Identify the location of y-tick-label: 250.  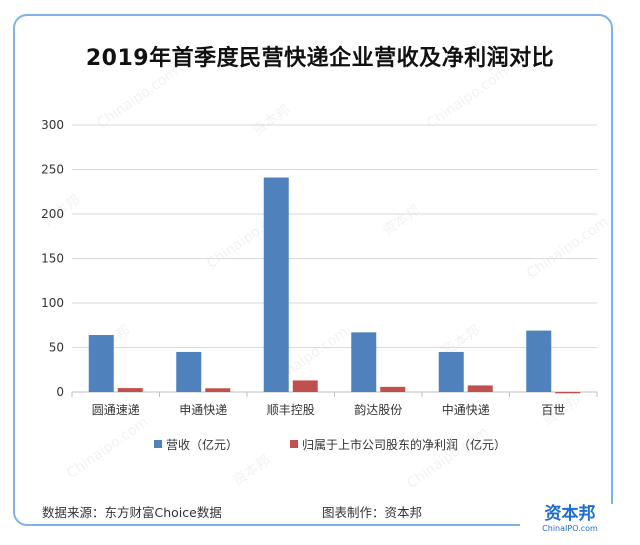
(52, 170).